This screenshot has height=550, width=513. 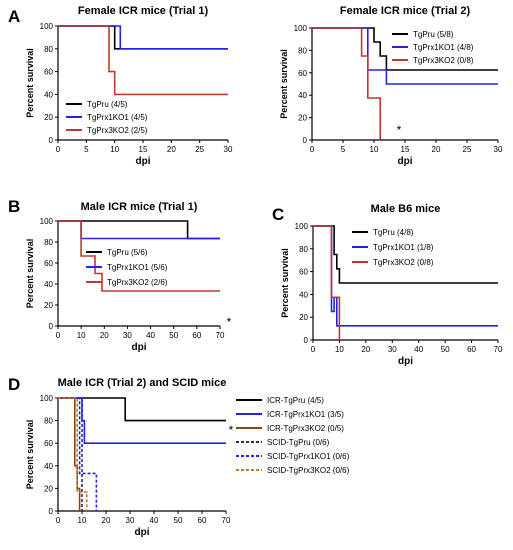 What do you see at coordinates (137, 267) in the screenshot?
I see `legend-label-2: TgPrx1KO1 (5/6)` at bounding box center [137, 267].